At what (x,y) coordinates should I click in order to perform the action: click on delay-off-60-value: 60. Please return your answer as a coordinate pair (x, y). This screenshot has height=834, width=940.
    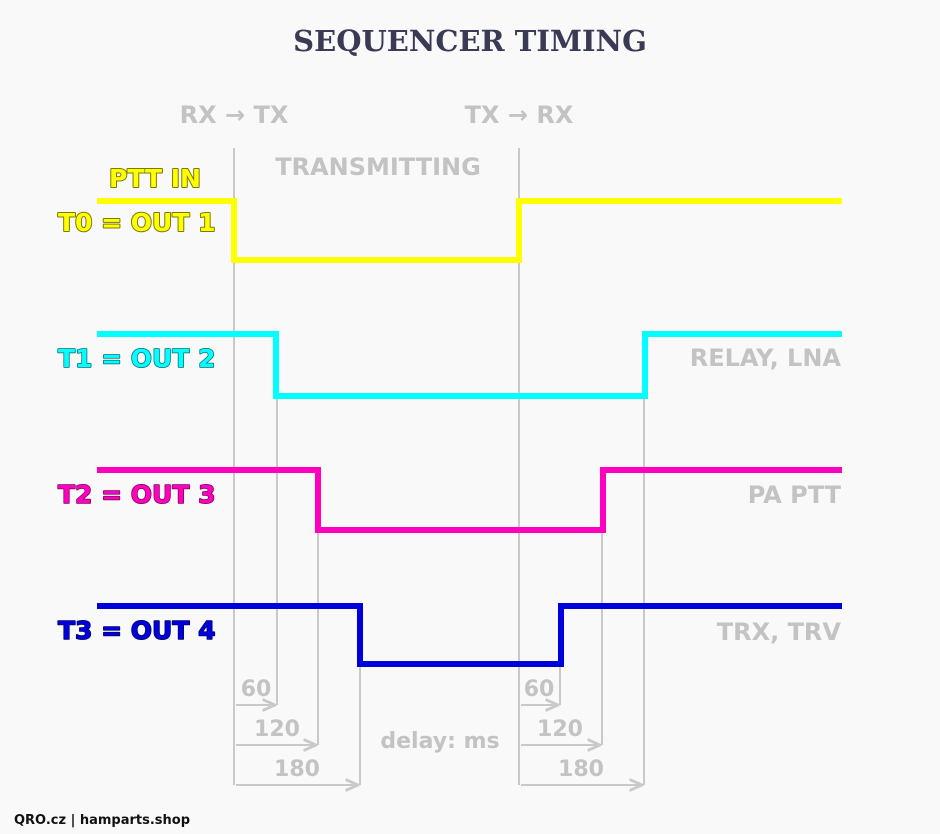
    Looking at the image, I should click on (539, 689).